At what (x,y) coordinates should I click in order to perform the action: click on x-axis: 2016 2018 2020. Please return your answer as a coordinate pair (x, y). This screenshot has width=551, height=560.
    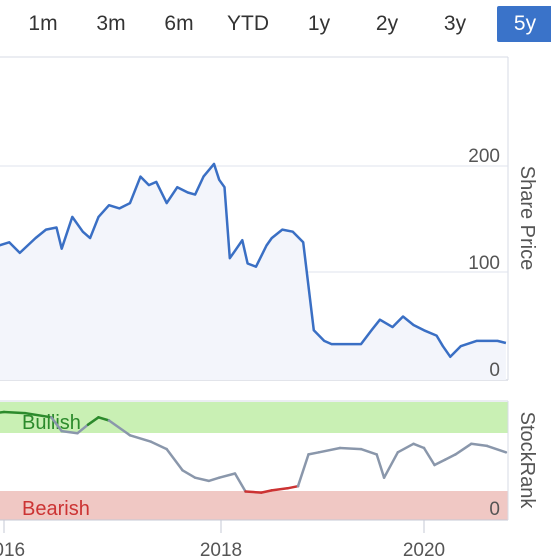
    Looking at the image, I should click on (222, 540).